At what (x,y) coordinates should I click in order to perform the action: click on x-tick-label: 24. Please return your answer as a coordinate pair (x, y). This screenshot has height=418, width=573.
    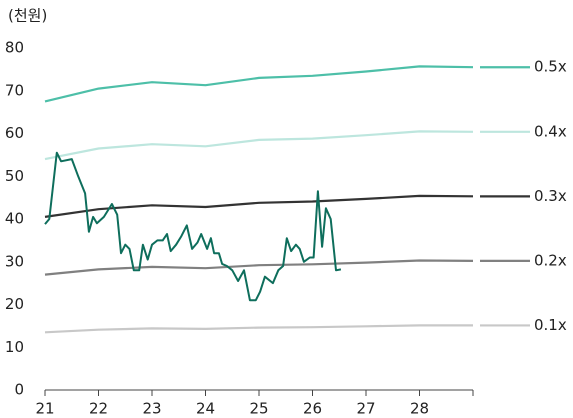
    Looking at the image, I should click on (205, 409).